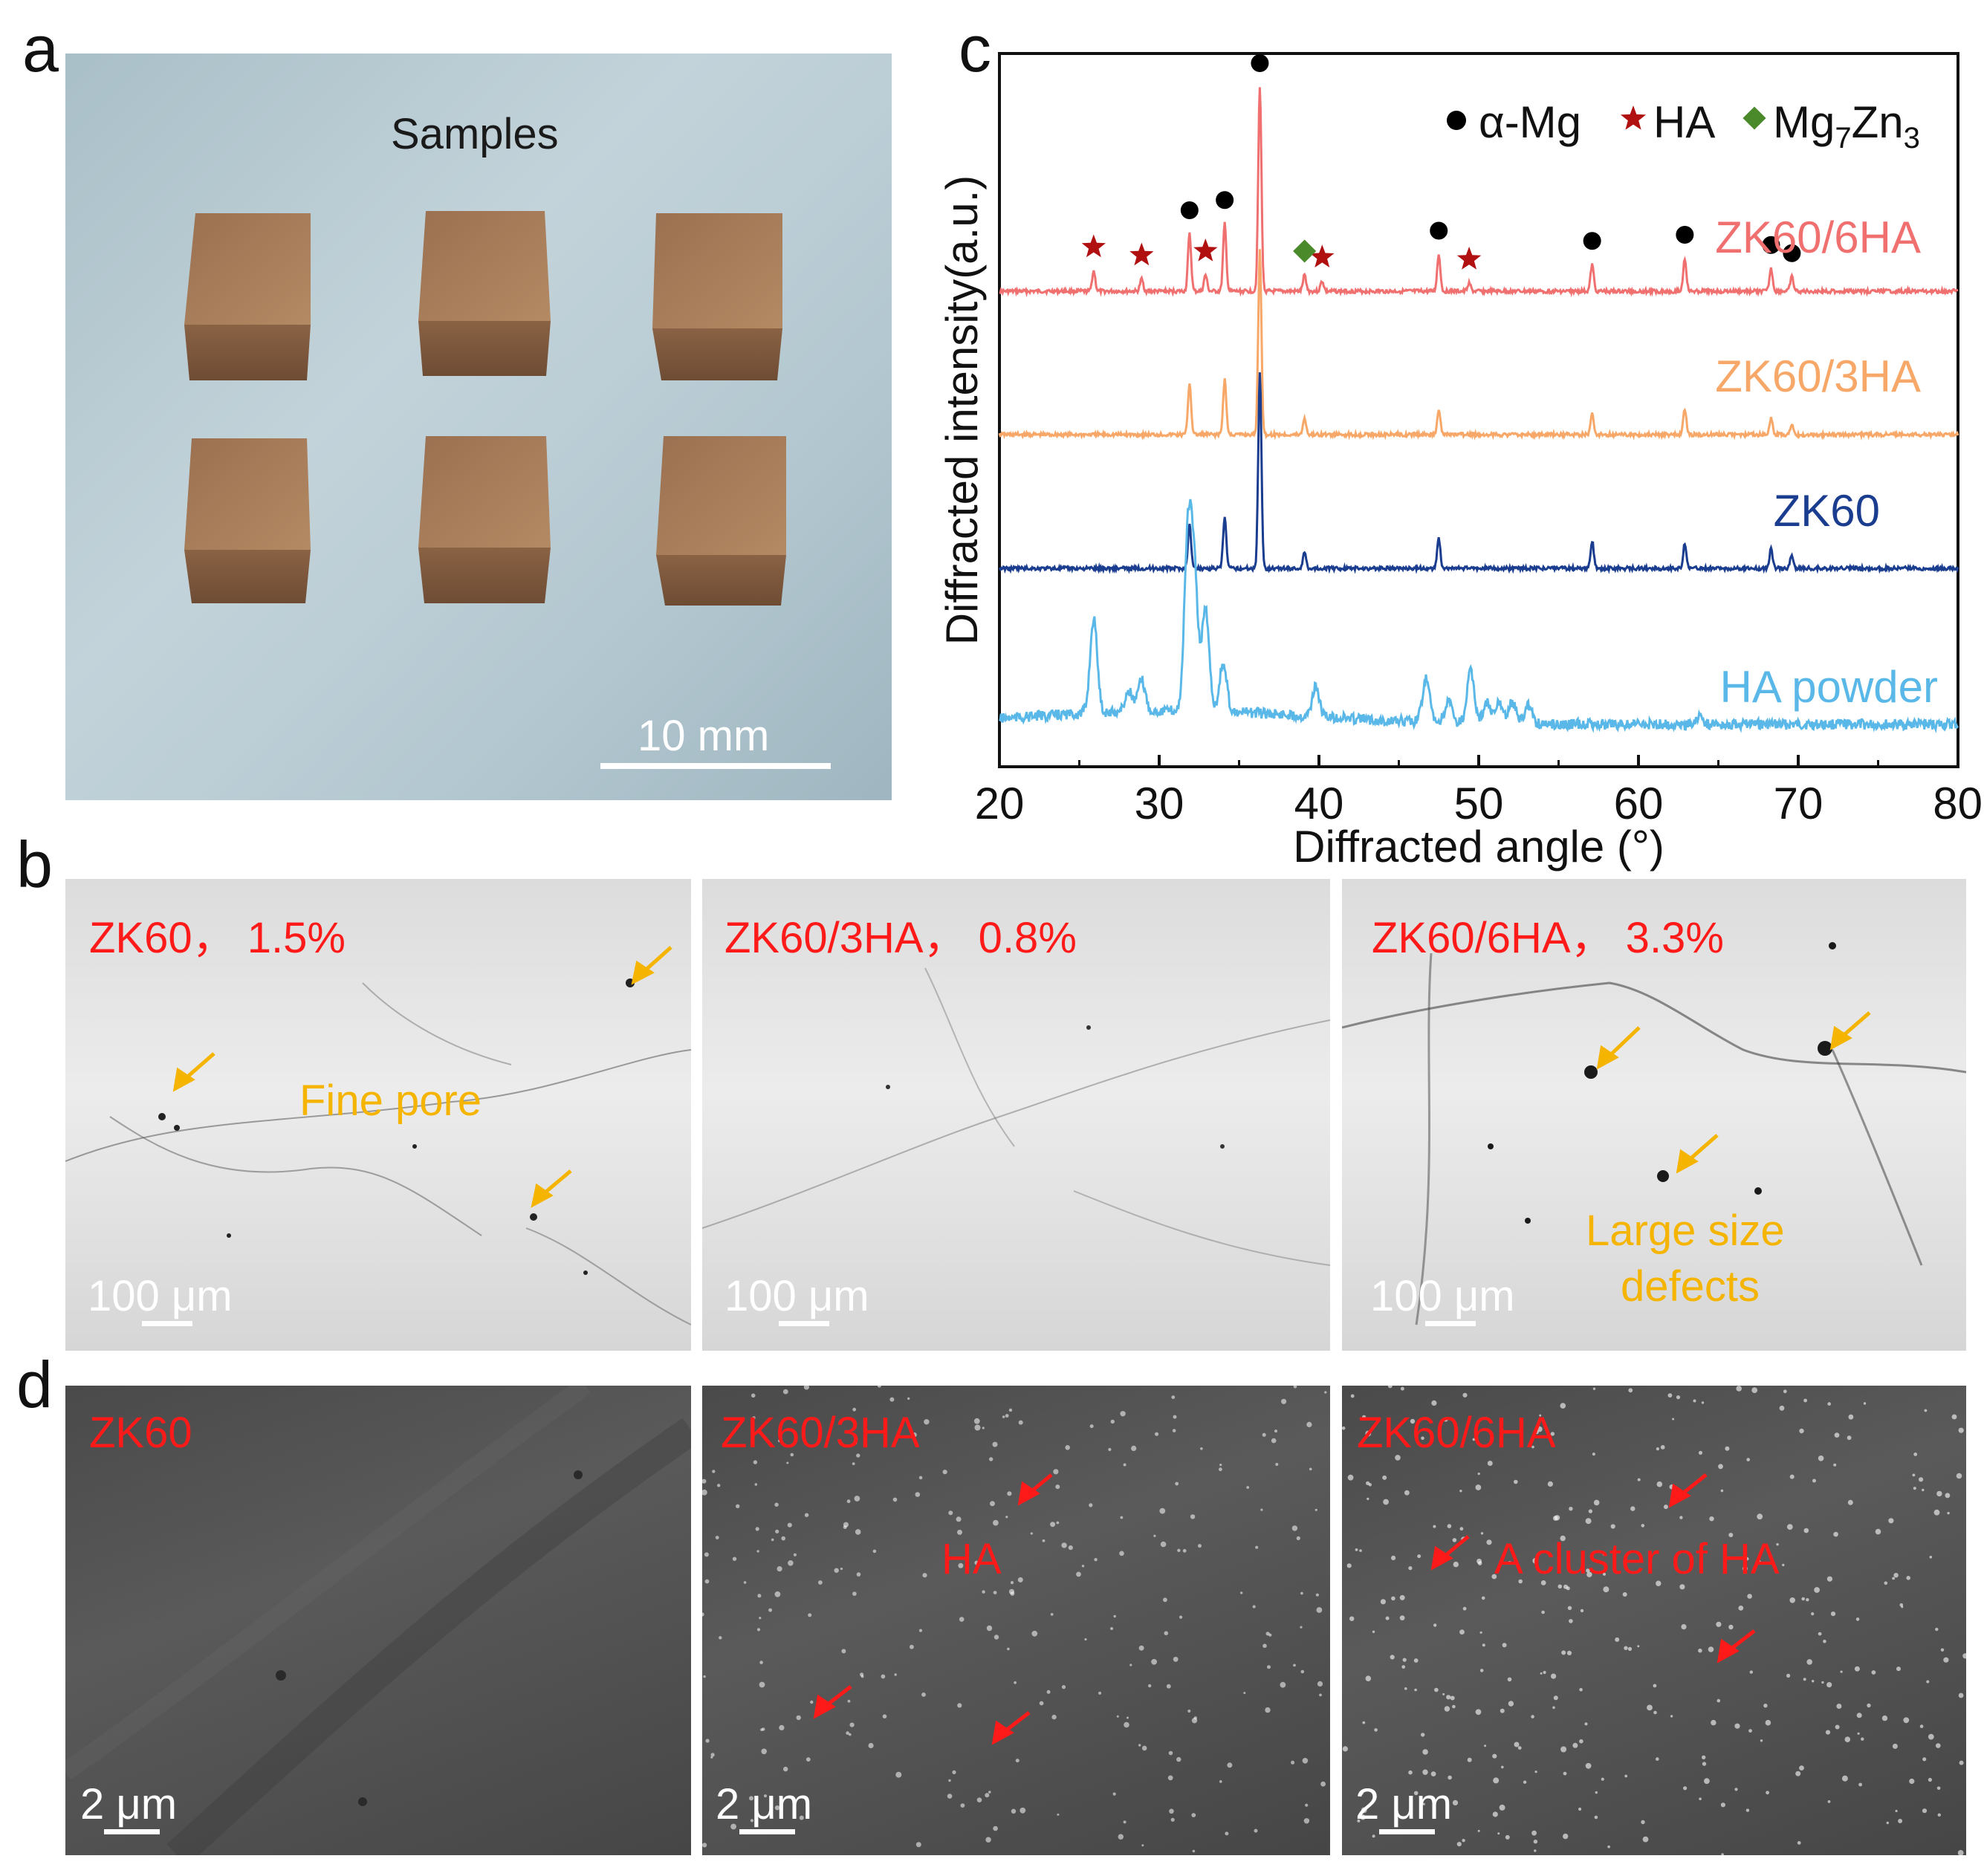  Describe the element at coordinates (1478, 345) in the screenshot. I see `series-line-zk60-3ha` at that location.